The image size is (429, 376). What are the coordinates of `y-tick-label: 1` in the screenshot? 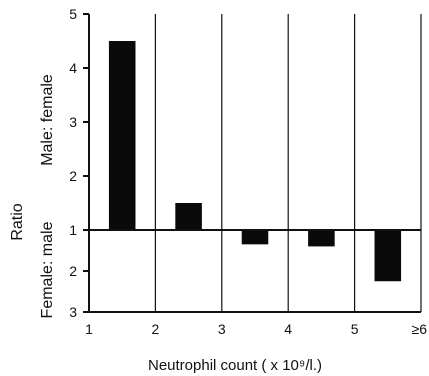 It's located at (73, 230).